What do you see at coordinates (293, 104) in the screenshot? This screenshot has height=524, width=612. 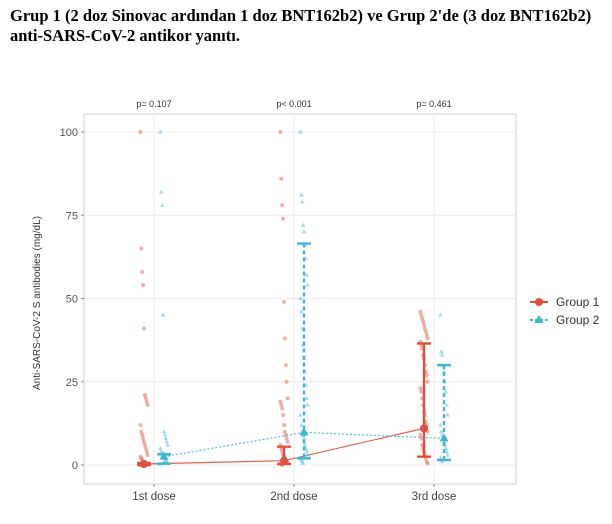 I see `p-value-label: p< 0.001` at bounding box center [293, 104].